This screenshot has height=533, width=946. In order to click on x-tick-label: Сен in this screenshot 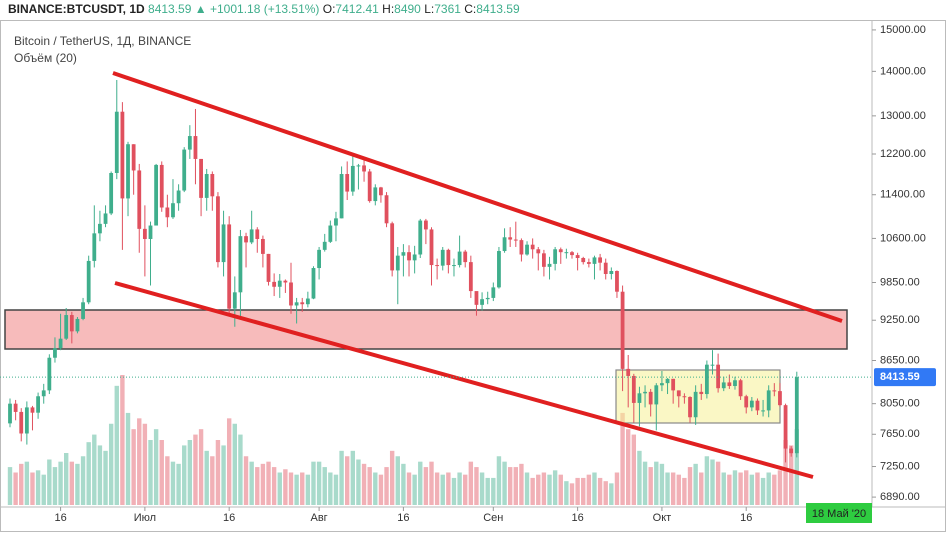, I will do `click(493, 518)`.